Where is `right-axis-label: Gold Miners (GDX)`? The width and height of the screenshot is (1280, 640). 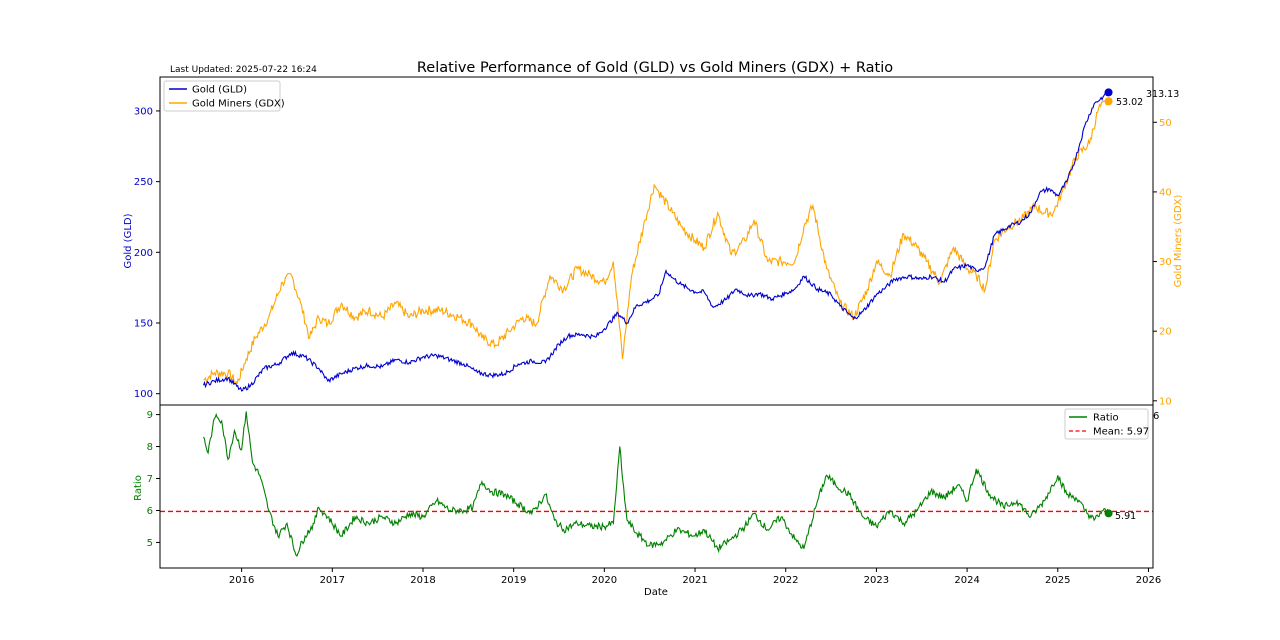
right-axis-label: Gold Miners (GDX) is located at coordinates (1178, 241).